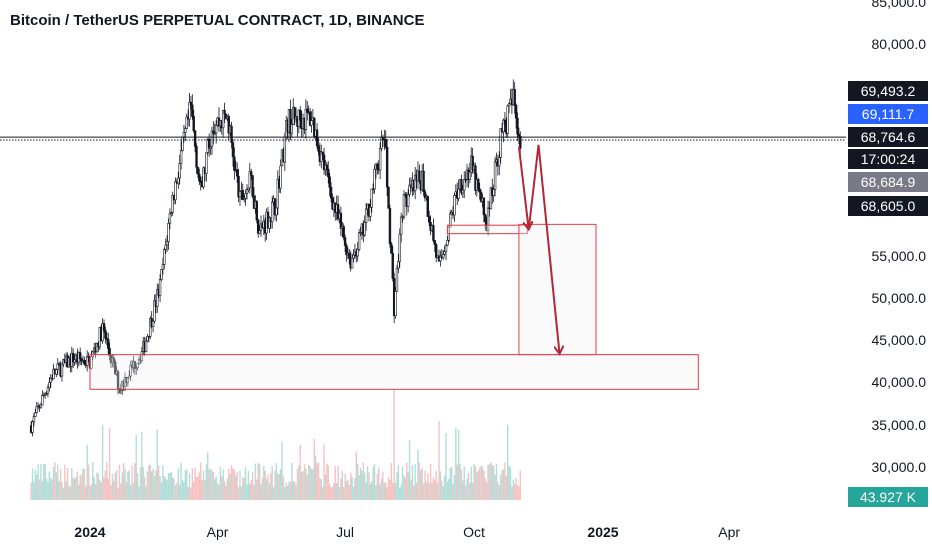 The width and height of the screenshot is (932, 550). What do you see at coordinates (523, 188) in the screenshot?
I see `forecast-arrow` at bounding box center [523, 188].